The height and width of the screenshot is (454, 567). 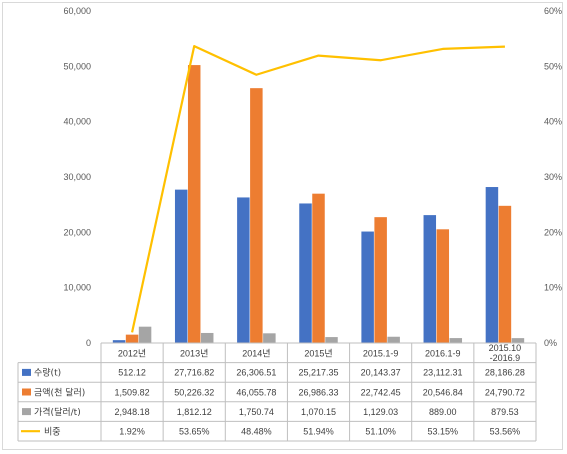 I want to click on table-cell: 20,143.37, so click(x=381, y=373).